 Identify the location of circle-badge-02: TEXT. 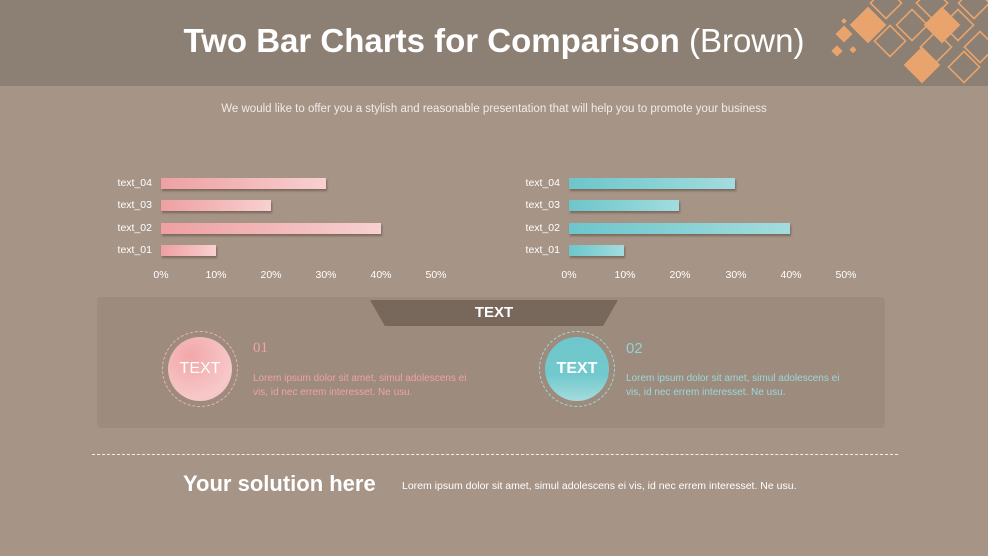
(577, 369).